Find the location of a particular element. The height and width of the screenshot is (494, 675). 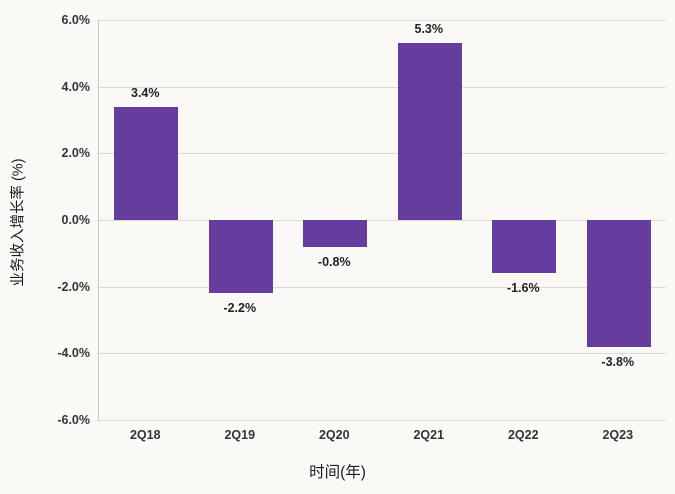

bar-data-label: 5.3% is located at coordinates (429, 29).